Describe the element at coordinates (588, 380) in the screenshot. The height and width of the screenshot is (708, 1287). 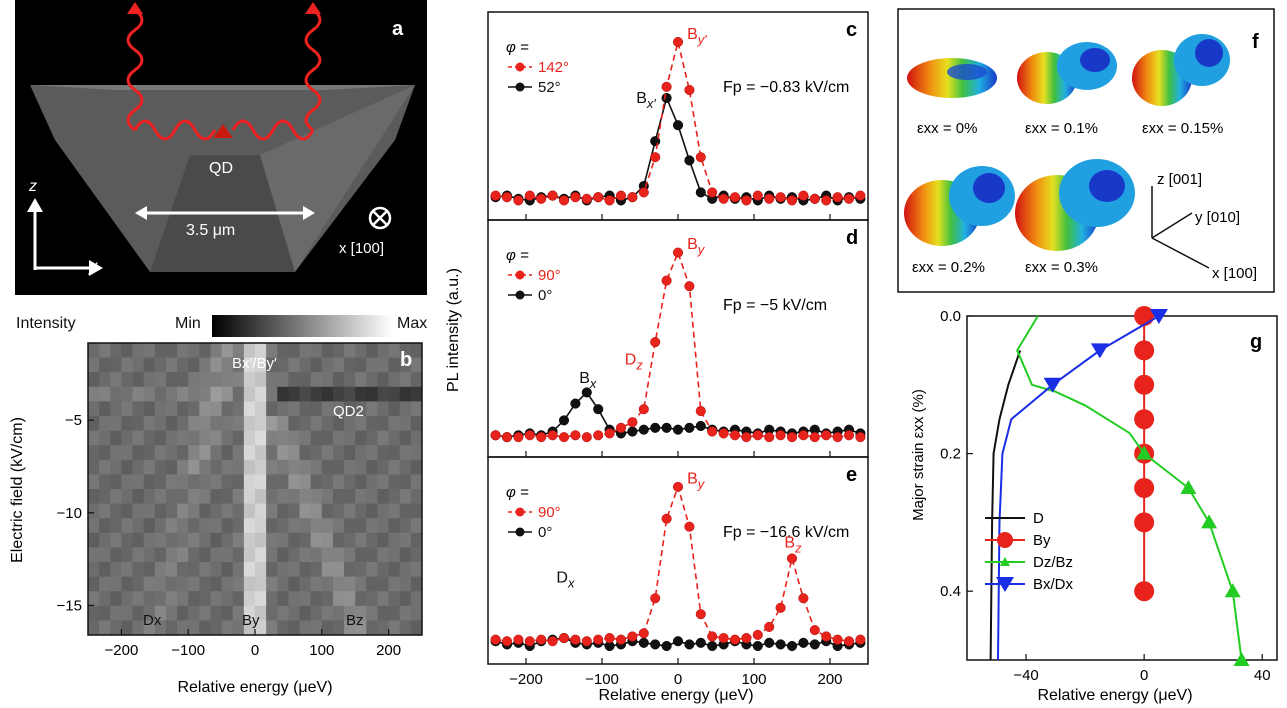
I see `peak-label: Bx` at that location.